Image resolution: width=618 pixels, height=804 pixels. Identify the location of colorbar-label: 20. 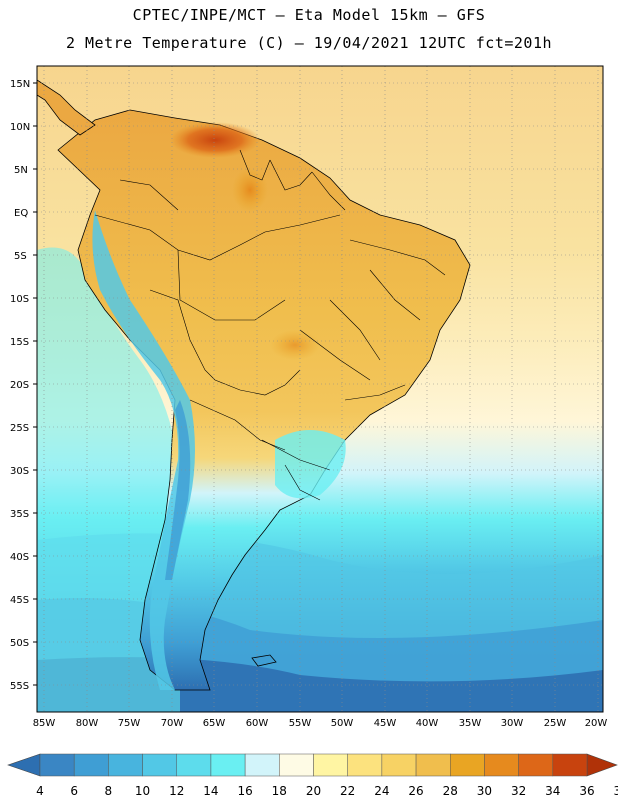
(313, 791).